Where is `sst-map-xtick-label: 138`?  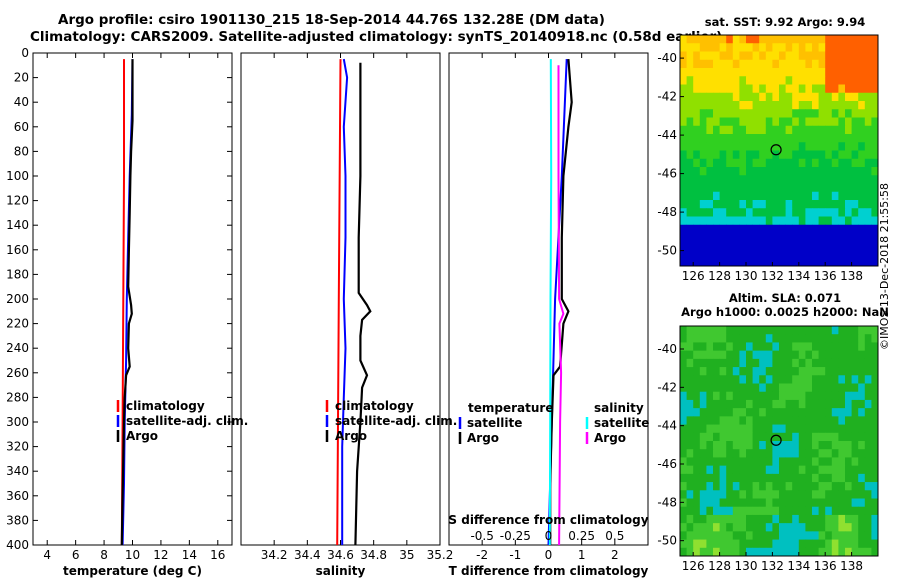 sst-map-xtick-label: 138 is located at coordinates (851, 276).